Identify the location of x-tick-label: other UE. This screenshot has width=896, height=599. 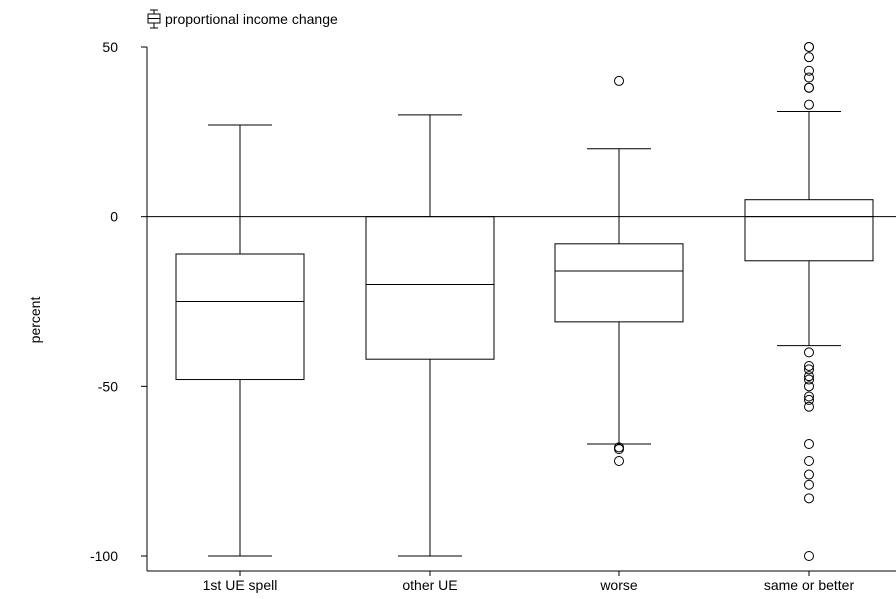
(429, 585).